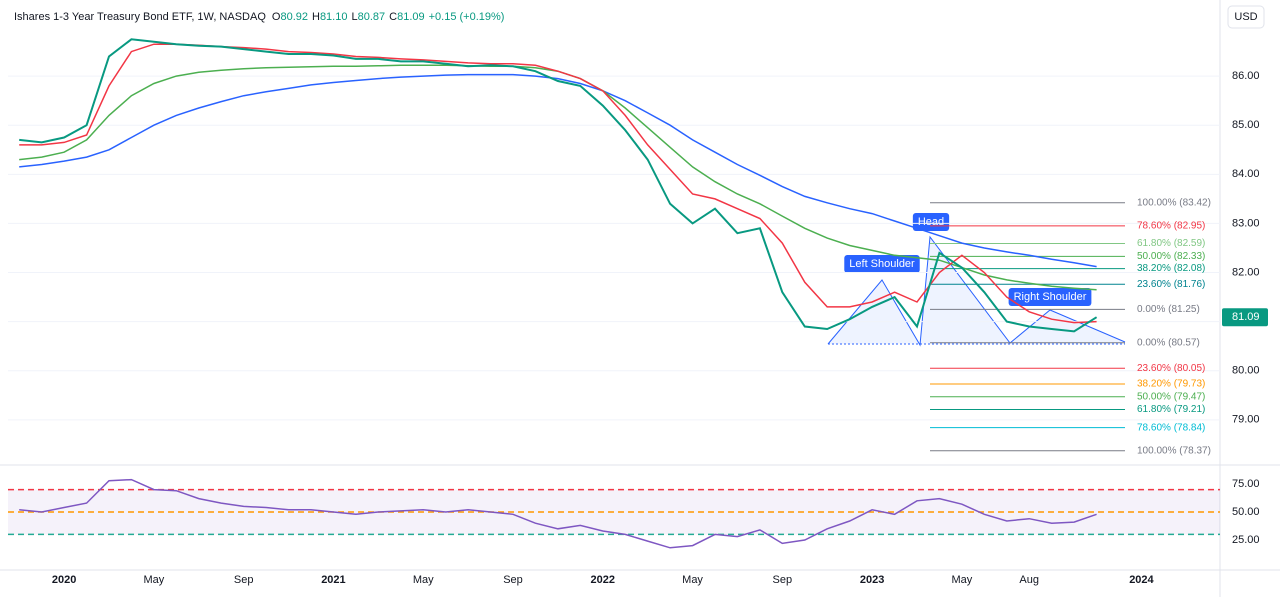 The height and width of the screenshot is (597, 1280). I want to click on fib-label: 78.60% (78.84), so click(1171, 427).